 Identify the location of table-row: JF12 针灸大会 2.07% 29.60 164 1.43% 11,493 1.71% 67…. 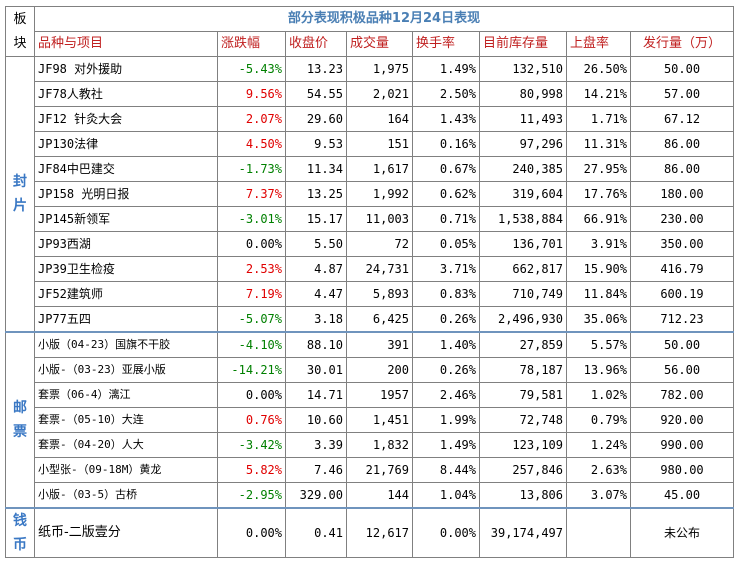
(370, 119).